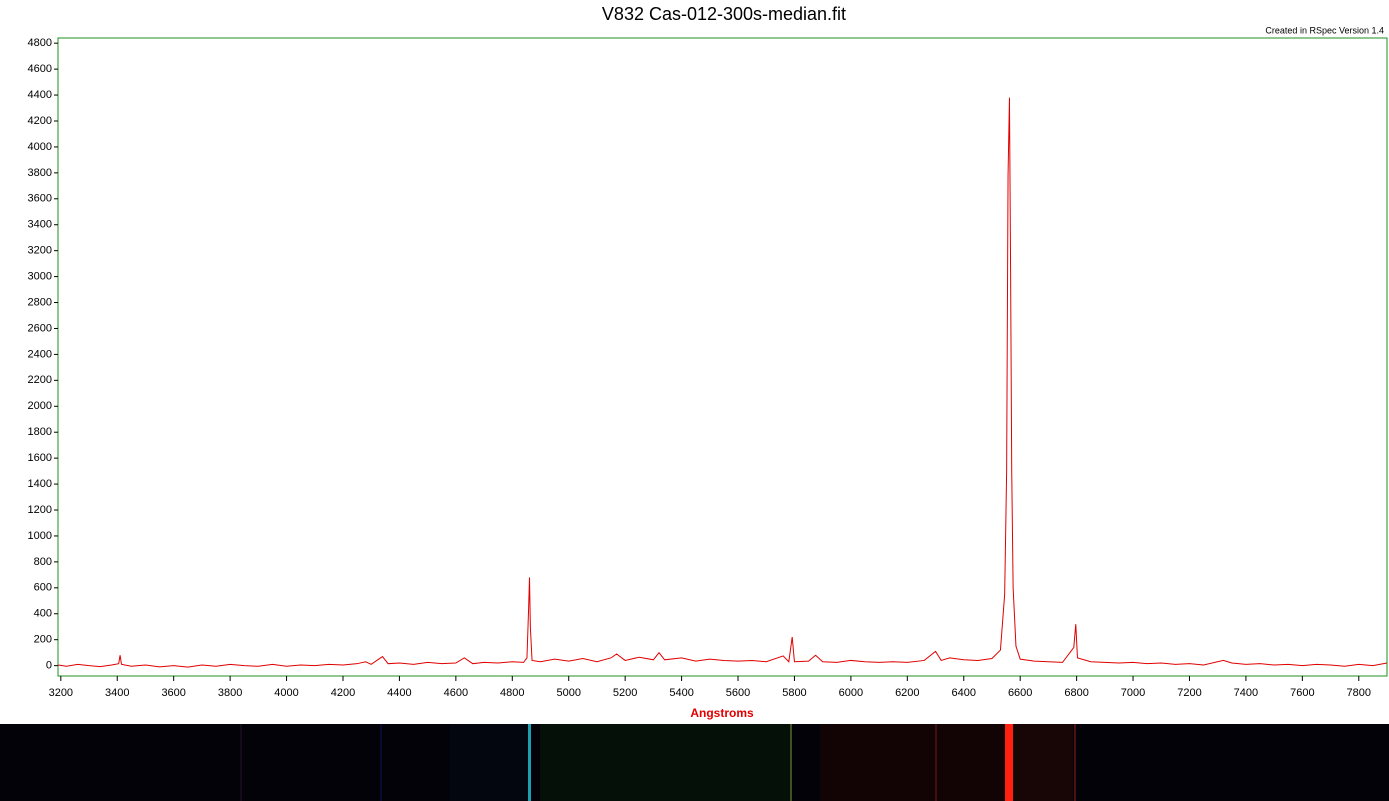 This screenshot has width=1389, height=801. Describe the element at coordinates (40, 121) in the screenshot. I see `y-tick-label: 4200` at that location.